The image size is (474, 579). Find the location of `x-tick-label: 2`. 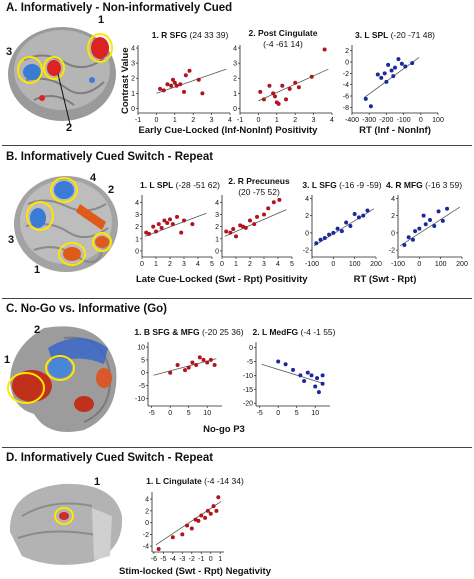

x-tick-label: 2 is located at coordinates (295, 120).